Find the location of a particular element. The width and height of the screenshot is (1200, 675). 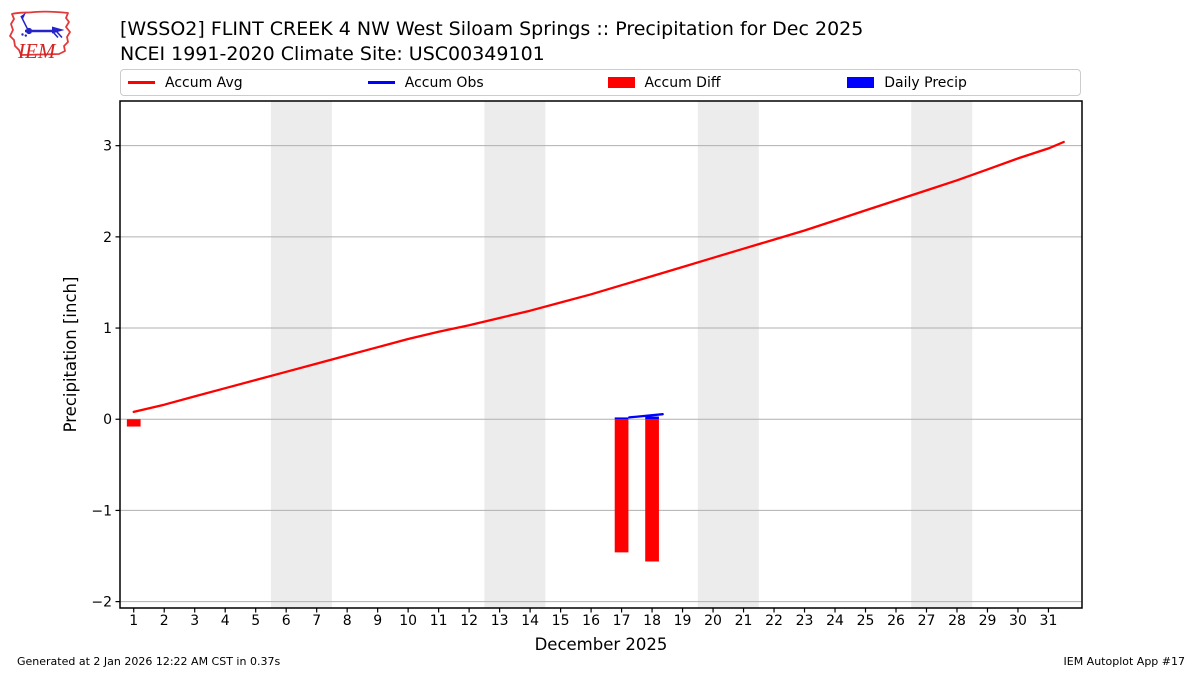

svg-text: 22 is located at coordinates (774, 621).